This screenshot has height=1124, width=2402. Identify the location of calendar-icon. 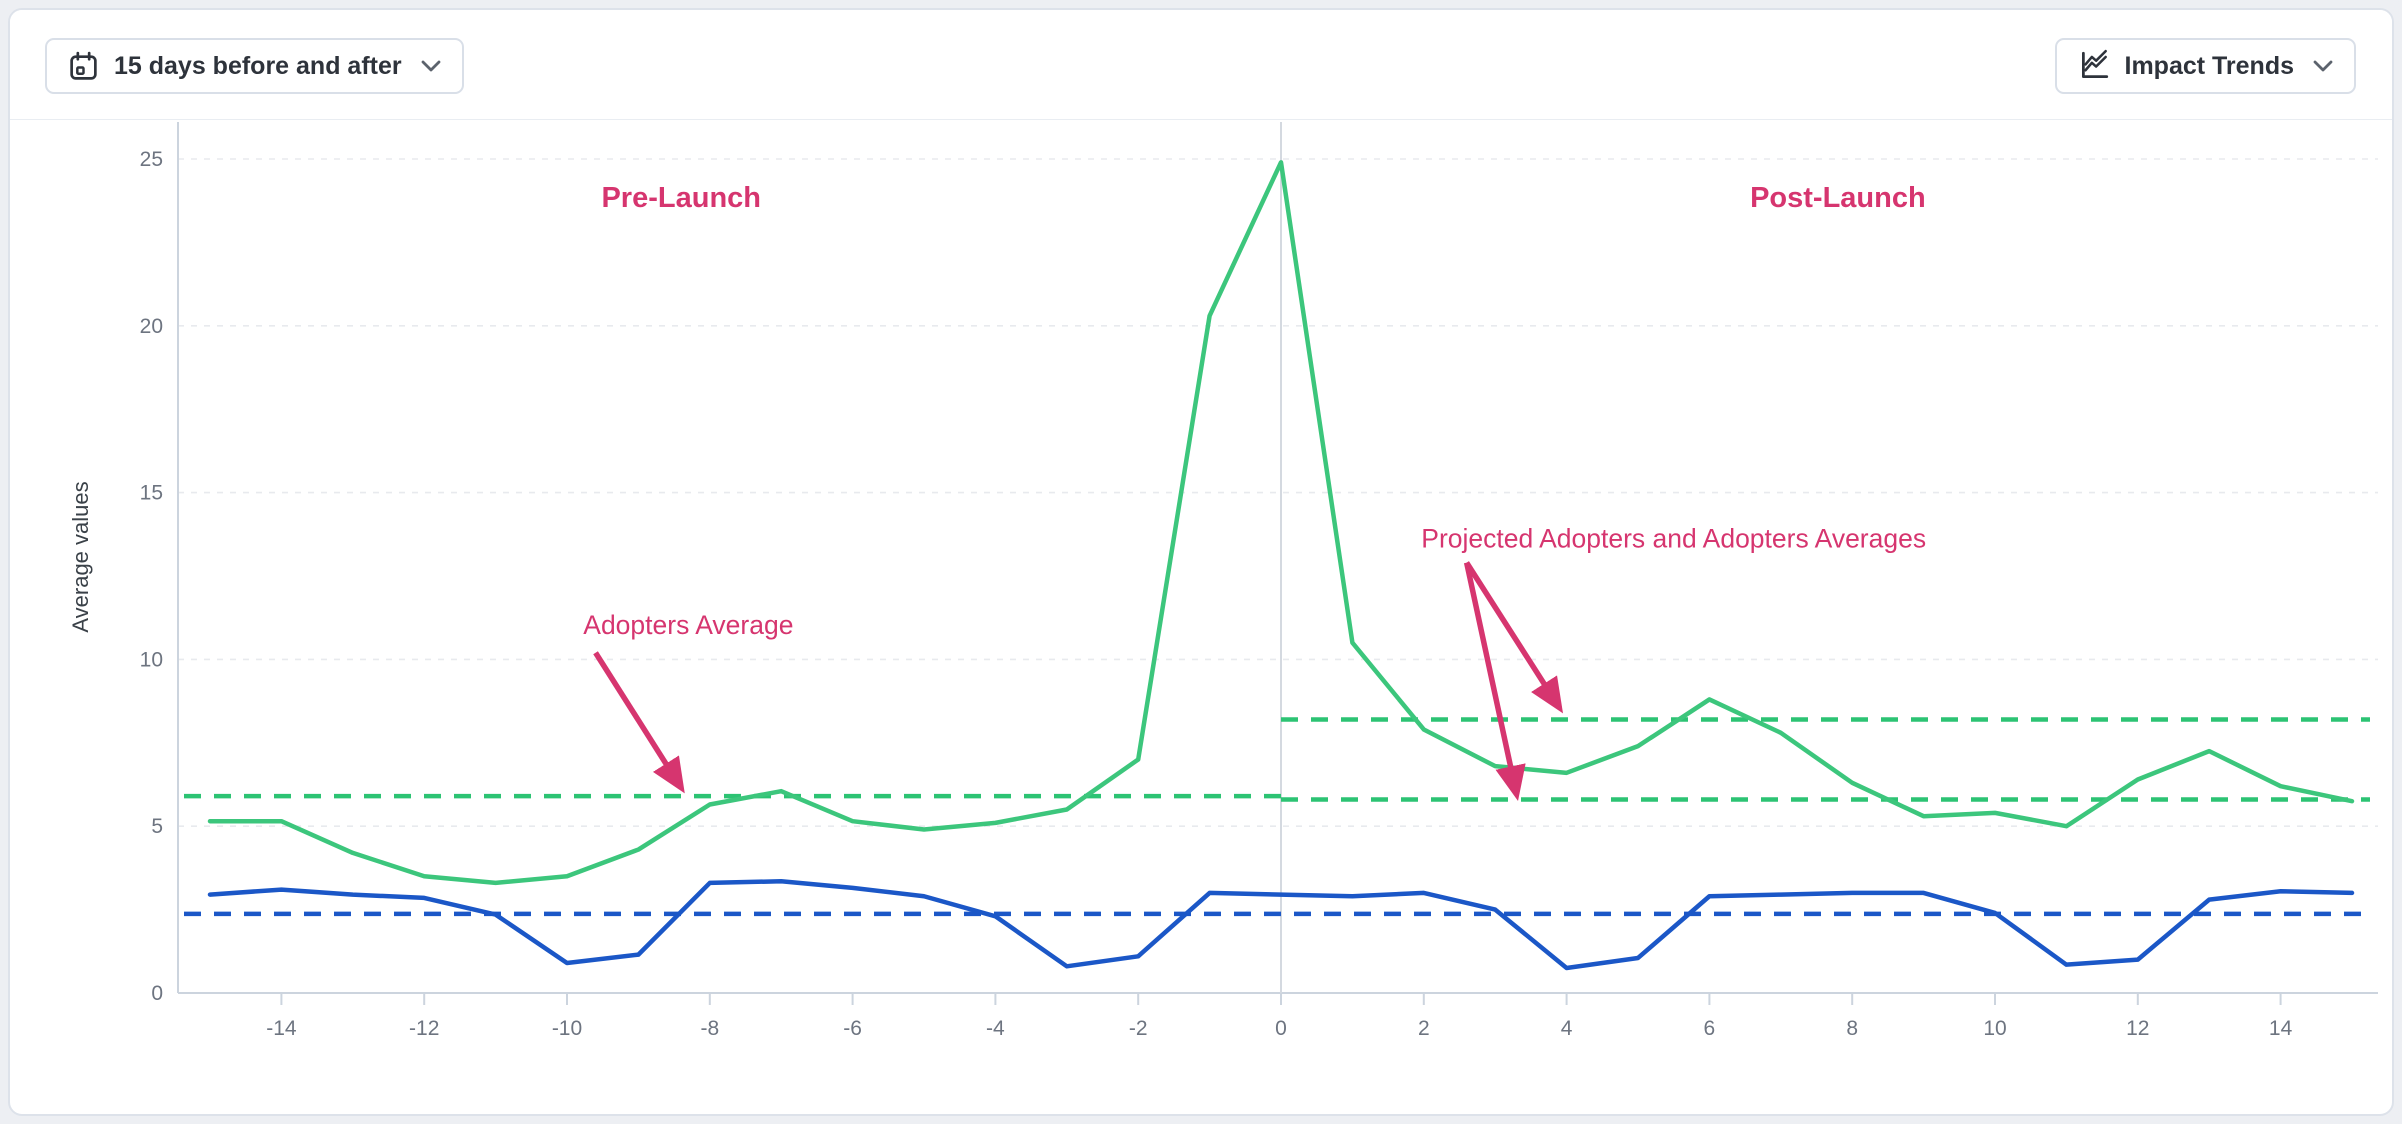
(83, 66).